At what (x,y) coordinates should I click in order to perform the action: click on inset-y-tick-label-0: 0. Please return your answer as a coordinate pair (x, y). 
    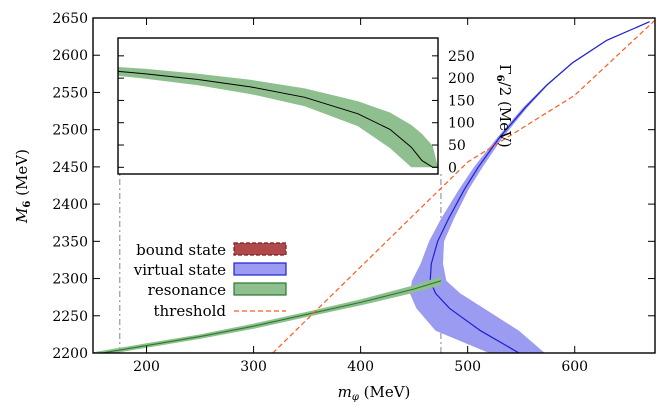
    Looking at the image, I should click on (452, 168).